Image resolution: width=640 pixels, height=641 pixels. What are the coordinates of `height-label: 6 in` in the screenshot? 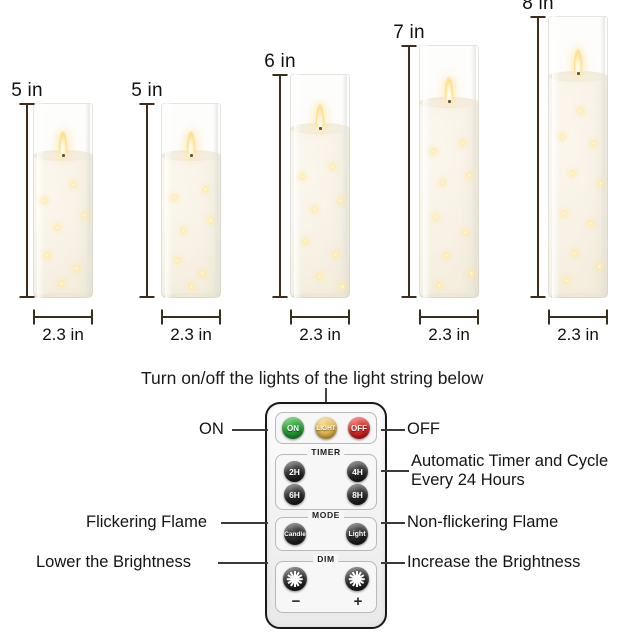 It's located at (280, 61).